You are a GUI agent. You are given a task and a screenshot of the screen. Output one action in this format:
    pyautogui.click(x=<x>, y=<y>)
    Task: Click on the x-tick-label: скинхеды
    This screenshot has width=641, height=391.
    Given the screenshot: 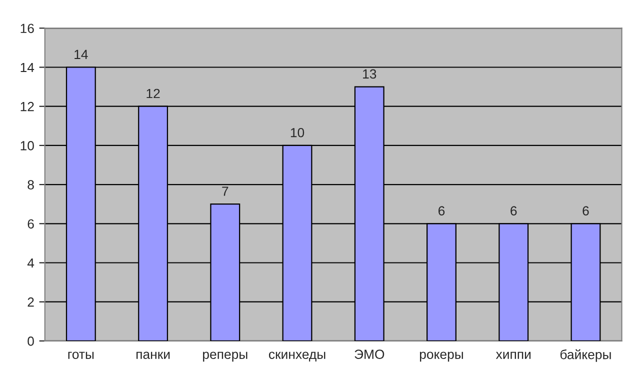 What is the action you would take?
    pyautogui.click(x=297, y=357)
    